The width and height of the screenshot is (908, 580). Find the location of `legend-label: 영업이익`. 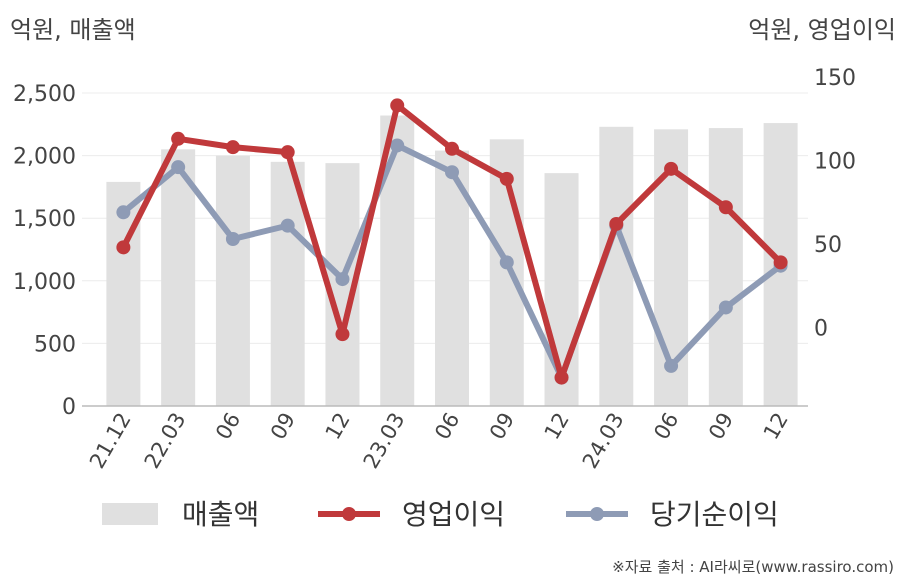

legend-label: 영업이익 is located at coordinates (453, 514).